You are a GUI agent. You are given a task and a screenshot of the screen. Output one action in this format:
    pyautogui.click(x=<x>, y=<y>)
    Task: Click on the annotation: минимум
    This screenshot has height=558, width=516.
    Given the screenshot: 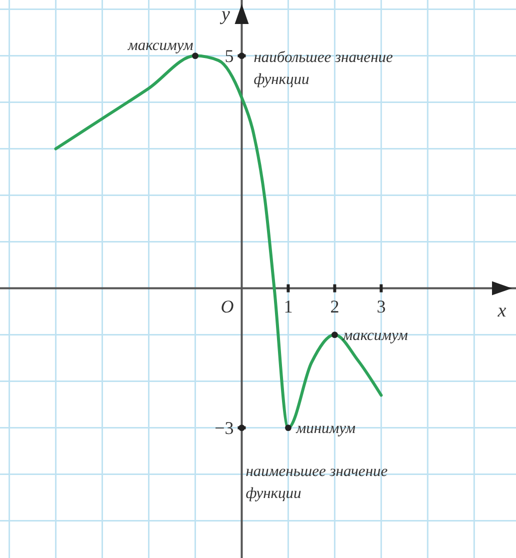 What is the action you would take?
    pyautogui.click(x=325, y=428)
    